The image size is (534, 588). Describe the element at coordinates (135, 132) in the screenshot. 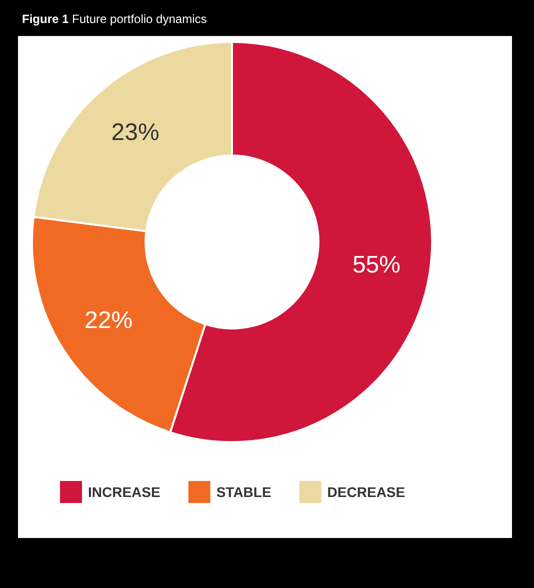

I see `data-label: 23%` at that location.